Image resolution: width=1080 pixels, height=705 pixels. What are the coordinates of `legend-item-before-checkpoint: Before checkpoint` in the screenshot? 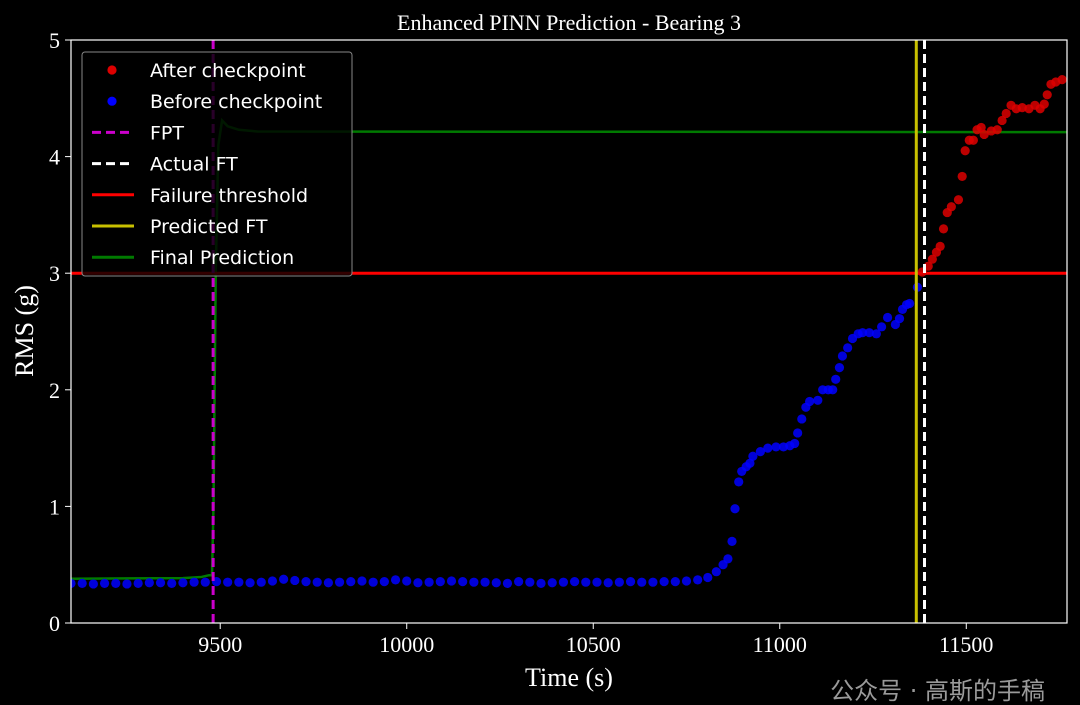 It's located at (214, 102).